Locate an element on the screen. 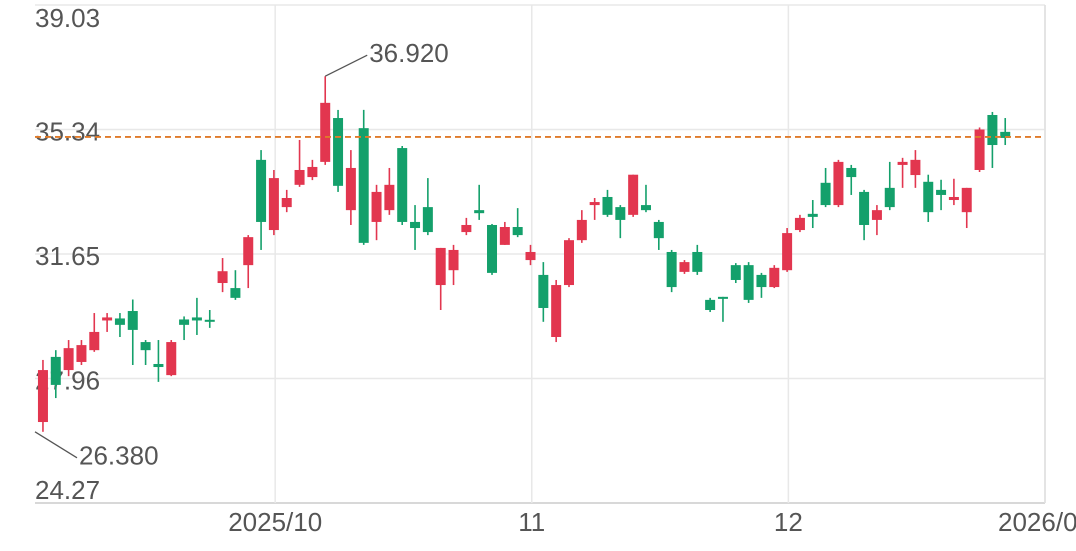 The image size is (1076, 551). x-tick-label: 12 is located at coordinates (788, 522).